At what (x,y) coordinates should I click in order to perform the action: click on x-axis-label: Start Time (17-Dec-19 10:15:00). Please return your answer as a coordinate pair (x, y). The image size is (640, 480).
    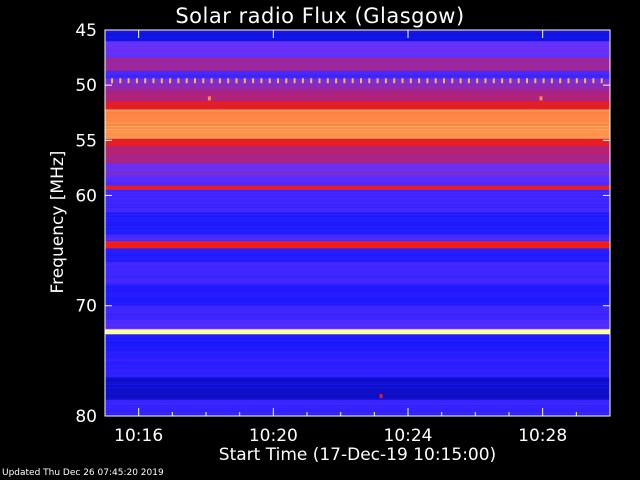
    Looking at the image, I should click on (357, 455).